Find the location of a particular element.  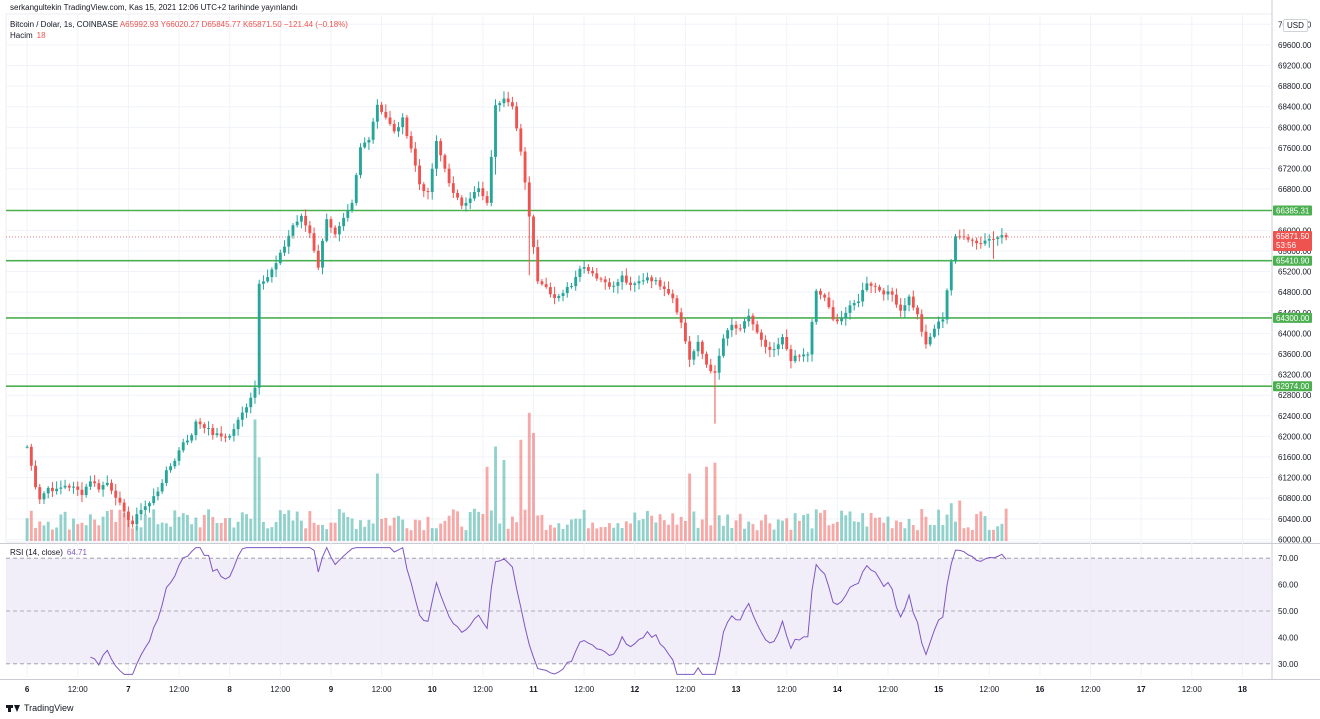

price-tick-label: 69200.00 is located at coordinates (1295, 66).